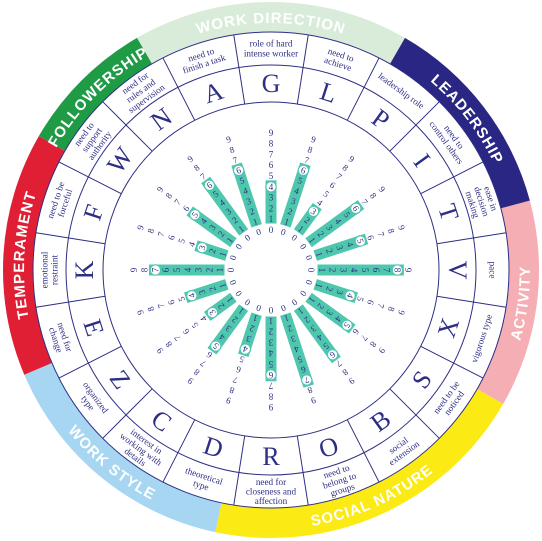  What do you see at coordinates (319, 254) in the screenshot?
I see `sector-t-scale-1: 1` at bounding box center [319, 254].